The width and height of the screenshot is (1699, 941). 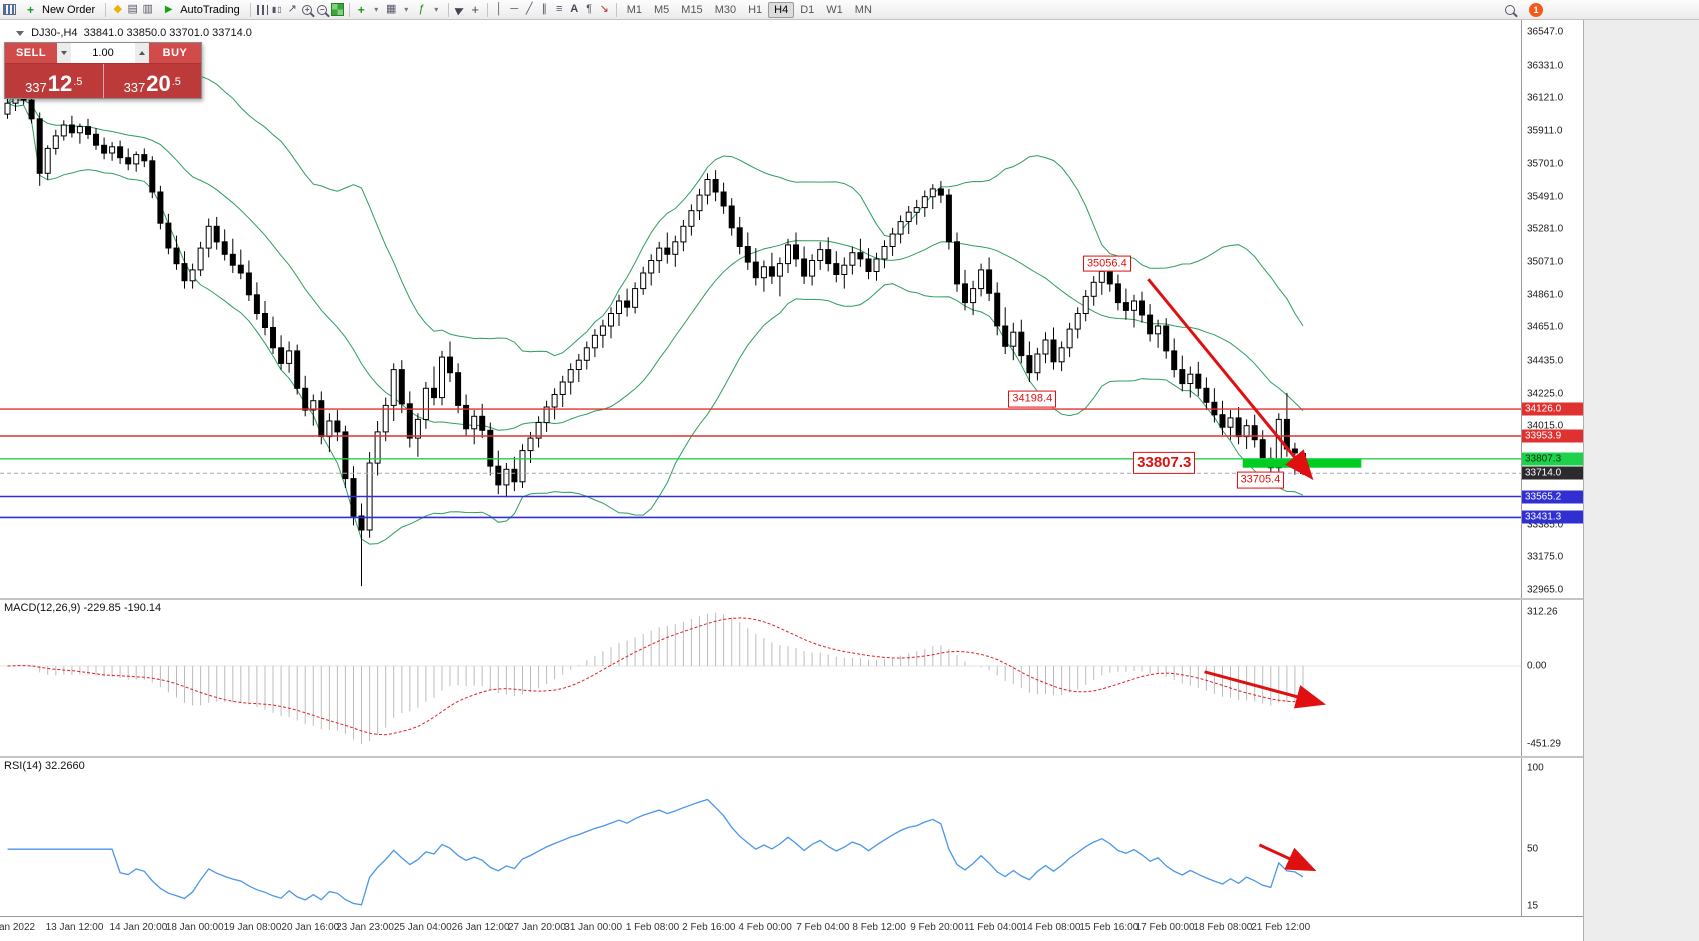 What do you see at coordinates (134, 33) in the screenshot?
I see `chart-title: DJ30-,H4 33841.0 33850.0 33701.0 33714.0` at bounding box center [134, 33].